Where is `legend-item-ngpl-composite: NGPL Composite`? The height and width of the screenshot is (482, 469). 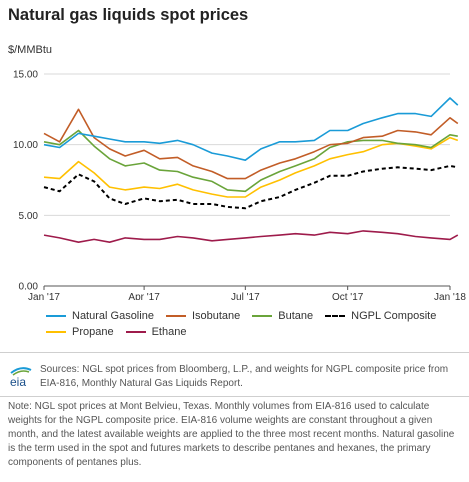
legend-item-ngpl-composite: NGPL Composite is located at coordinates (380, 316).